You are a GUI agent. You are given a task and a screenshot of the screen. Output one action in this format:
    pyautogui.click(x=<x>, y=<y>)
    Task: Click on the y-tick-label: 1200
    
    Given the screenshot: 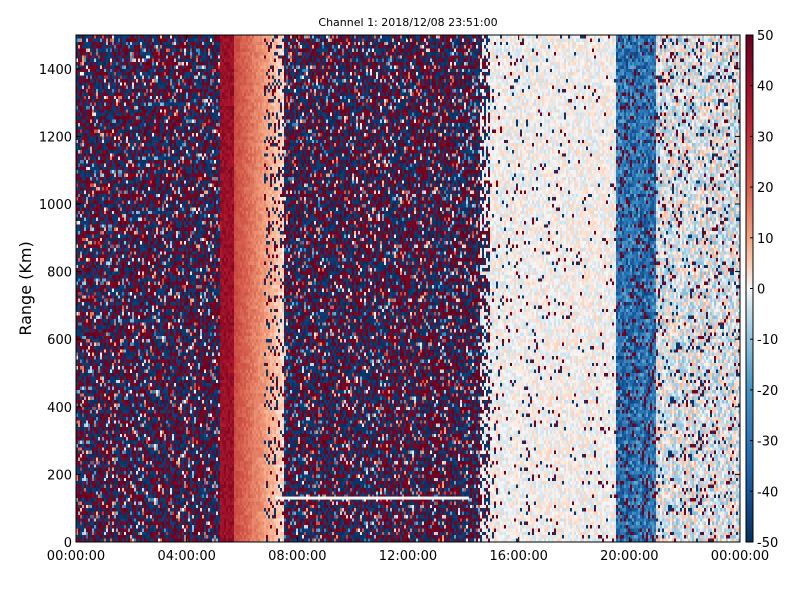 What is the action you would take?
    pyautogui.click(x=55, y=137)
    